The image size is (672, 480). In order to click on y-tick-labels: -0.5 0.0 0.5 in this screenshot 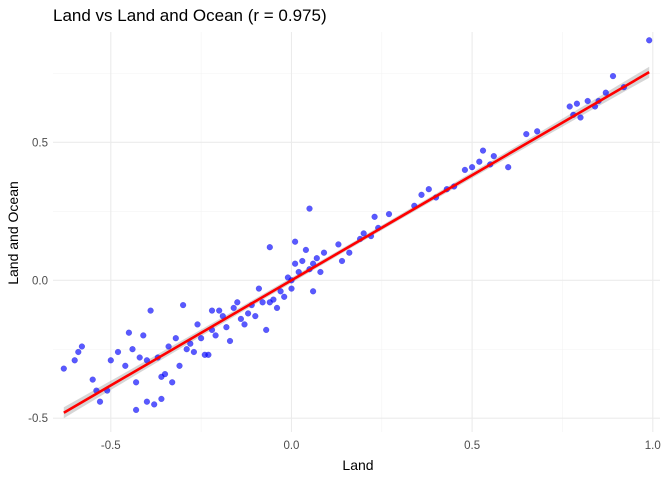, I will do `click(38, 281)`.